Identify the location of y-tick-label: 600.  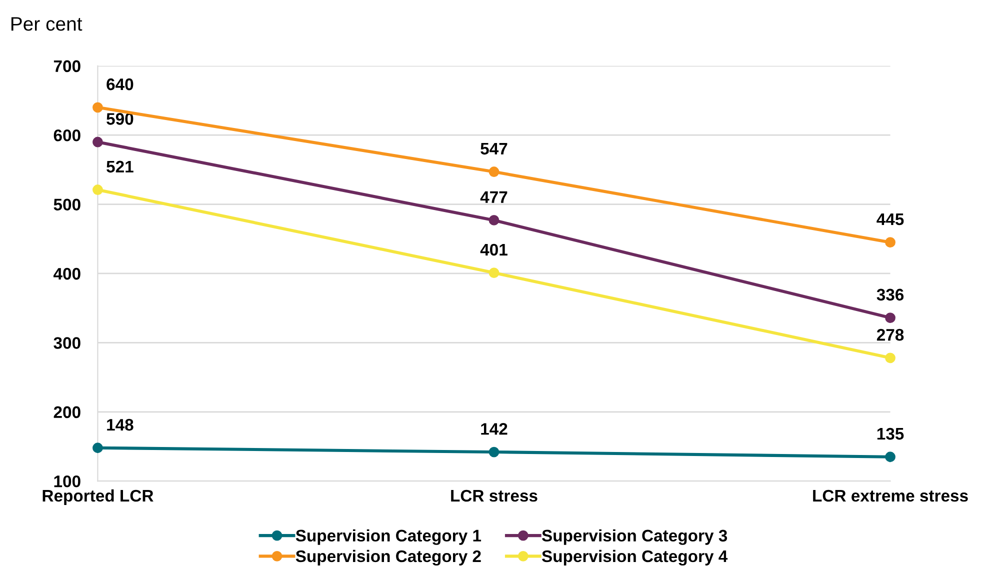
(67, 135).